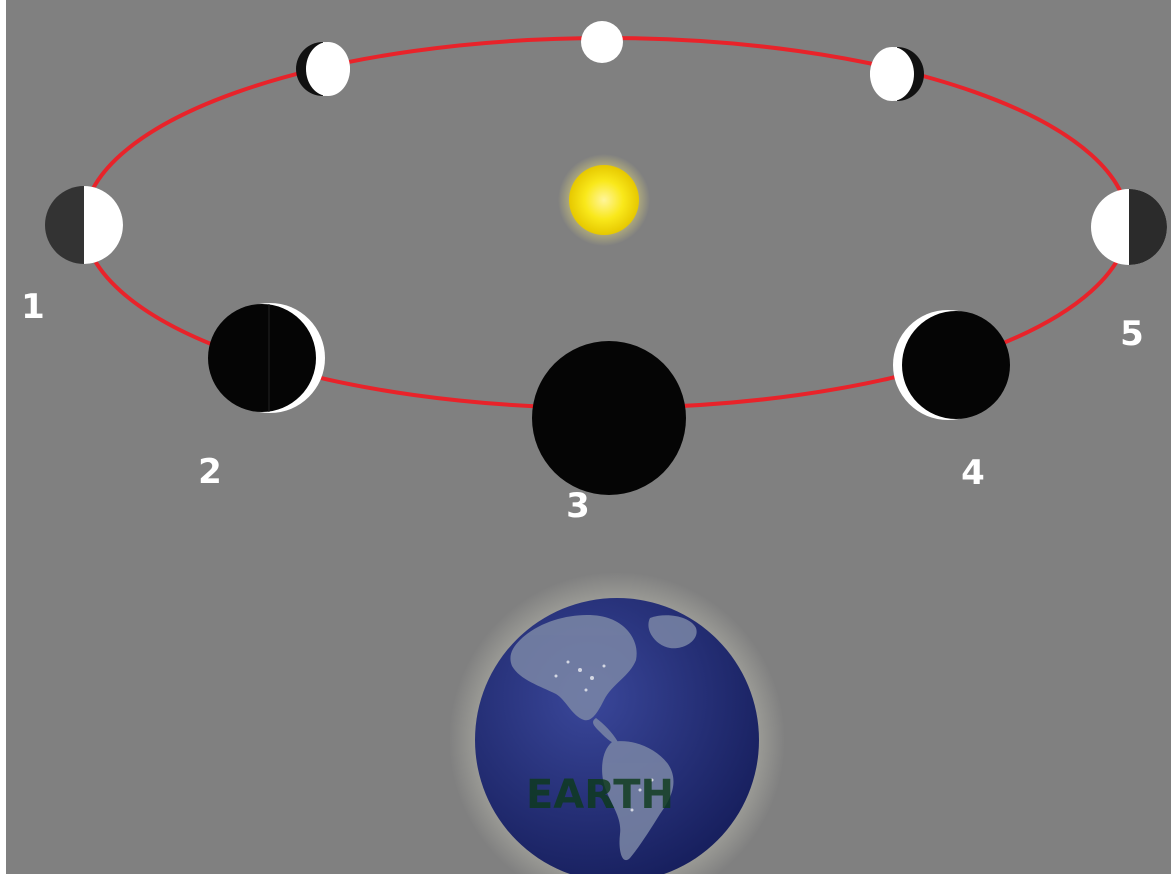 This screenshot has width=1171, height=874. Describe the element at coordinates (323, 69) in the screenshot. I see `moon-waning-gibbous-top-left` at that location.